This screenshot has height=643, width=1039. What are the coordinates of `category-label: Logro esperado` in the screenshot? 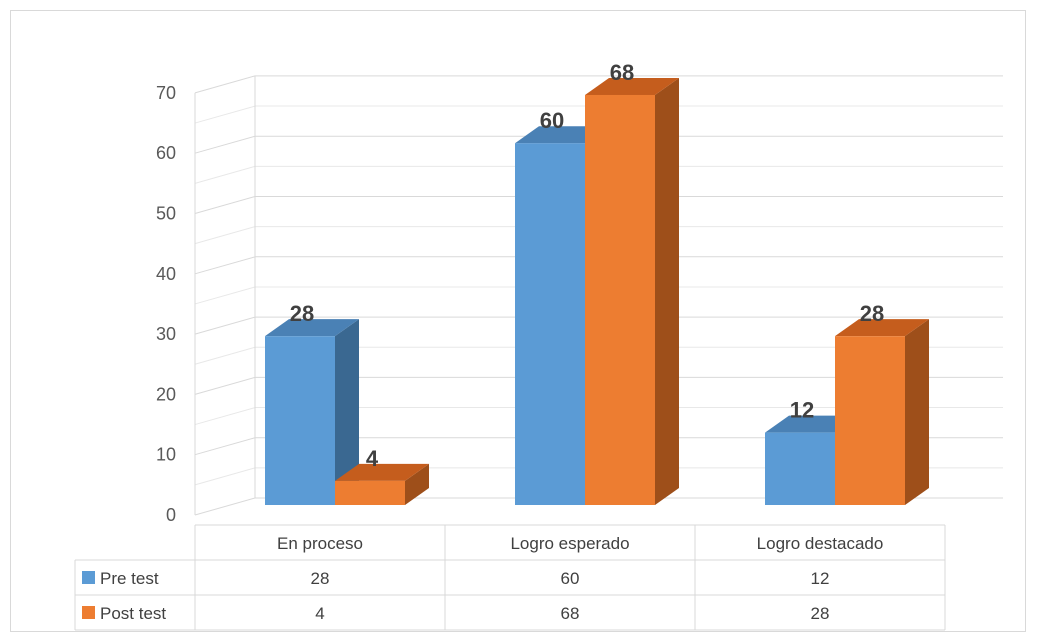 It's located at (569, 543).